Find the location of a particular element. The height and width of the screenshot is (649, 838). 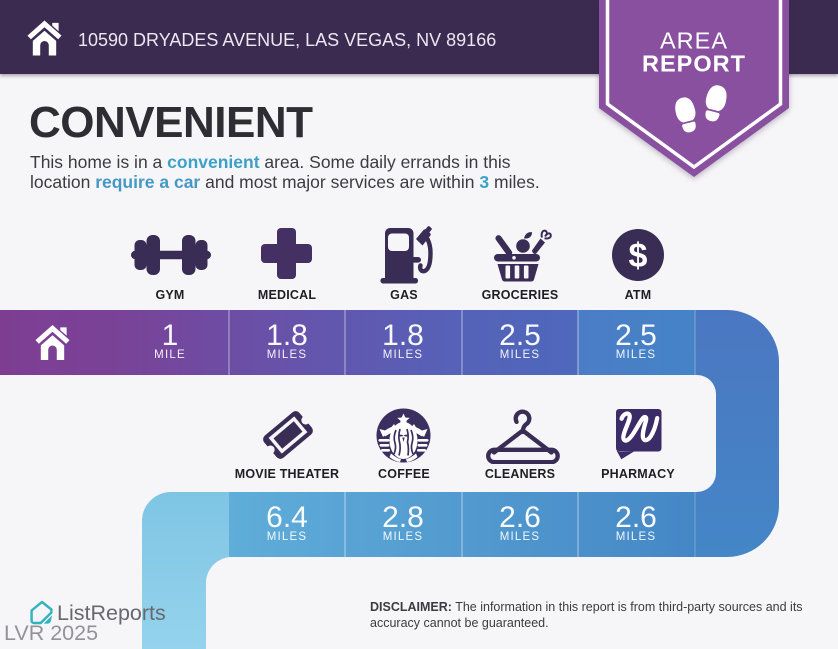

svg-text: REPORT is located at coordinates (694, 64).